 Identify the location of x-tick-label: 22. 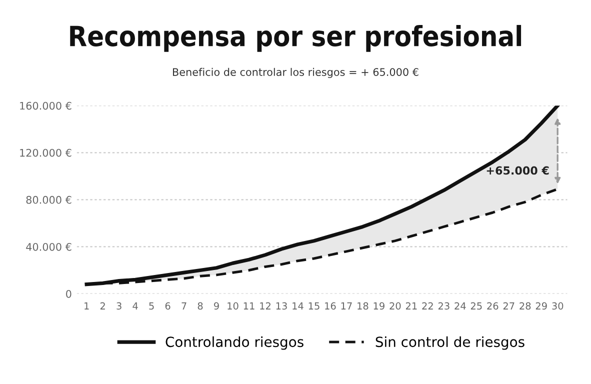
(427, 306).